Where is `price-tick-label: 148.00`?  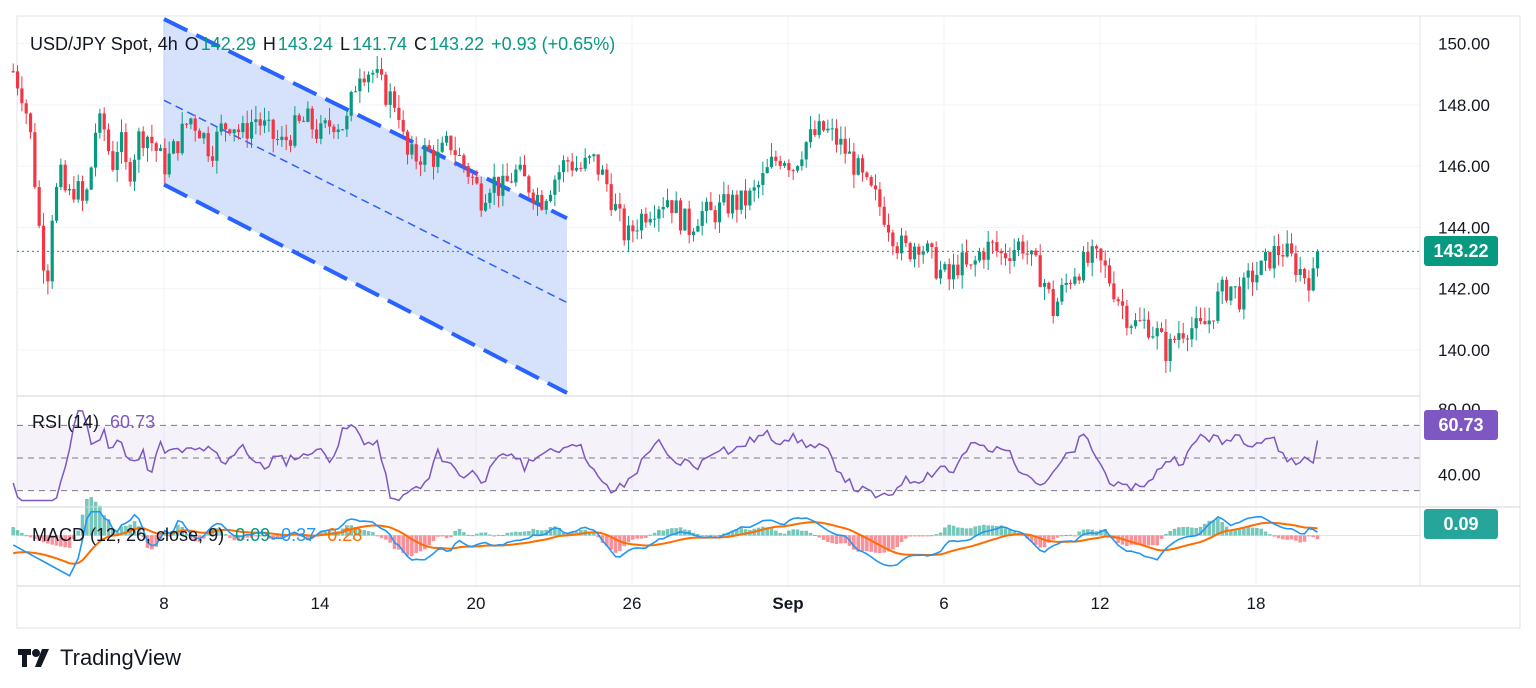 price-tick-label: 148.00 is located at coordinates (1464, 105).